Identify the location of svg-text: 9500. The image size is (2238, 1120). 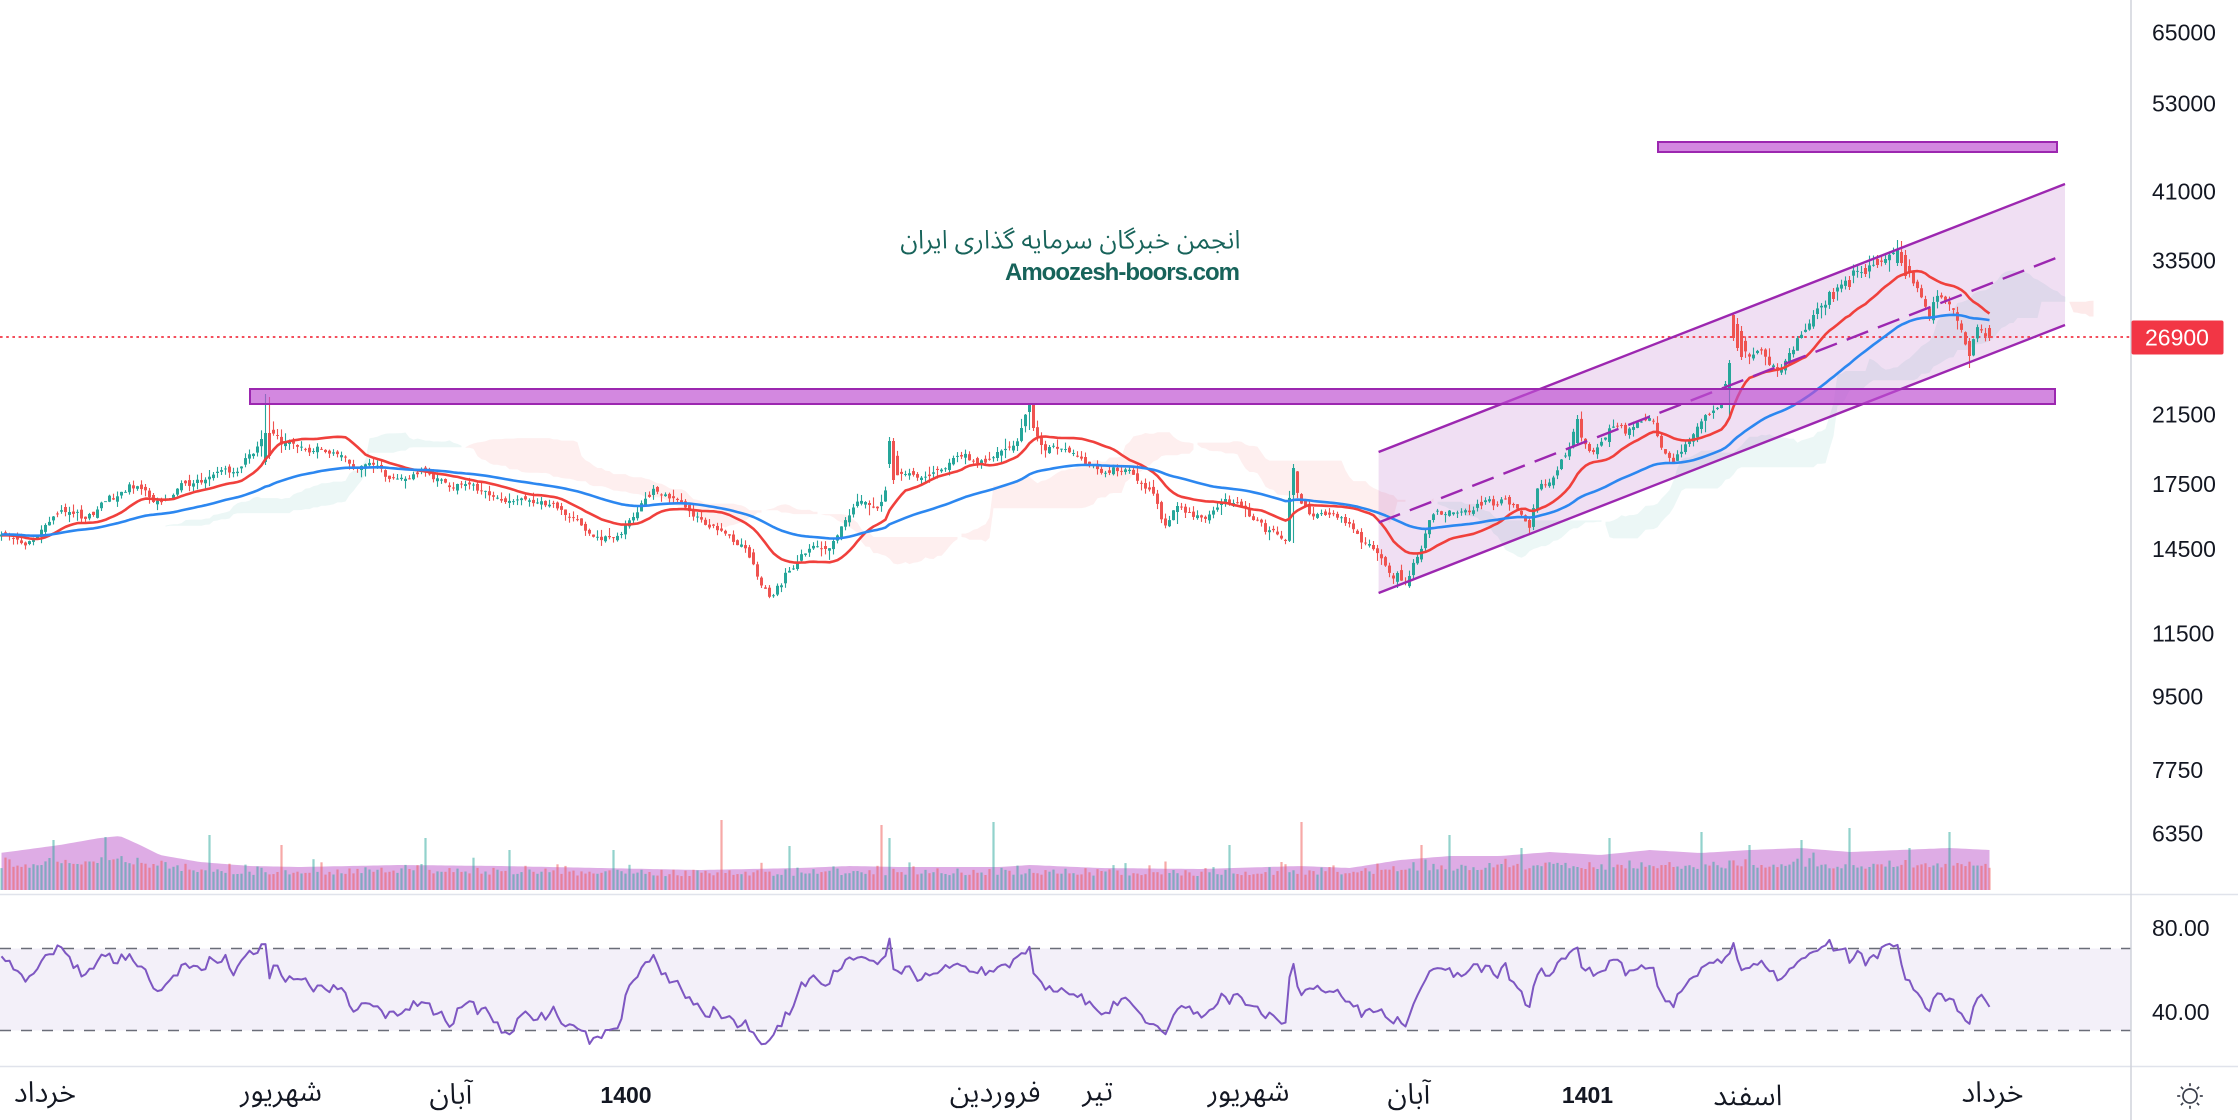
(2177, 697).